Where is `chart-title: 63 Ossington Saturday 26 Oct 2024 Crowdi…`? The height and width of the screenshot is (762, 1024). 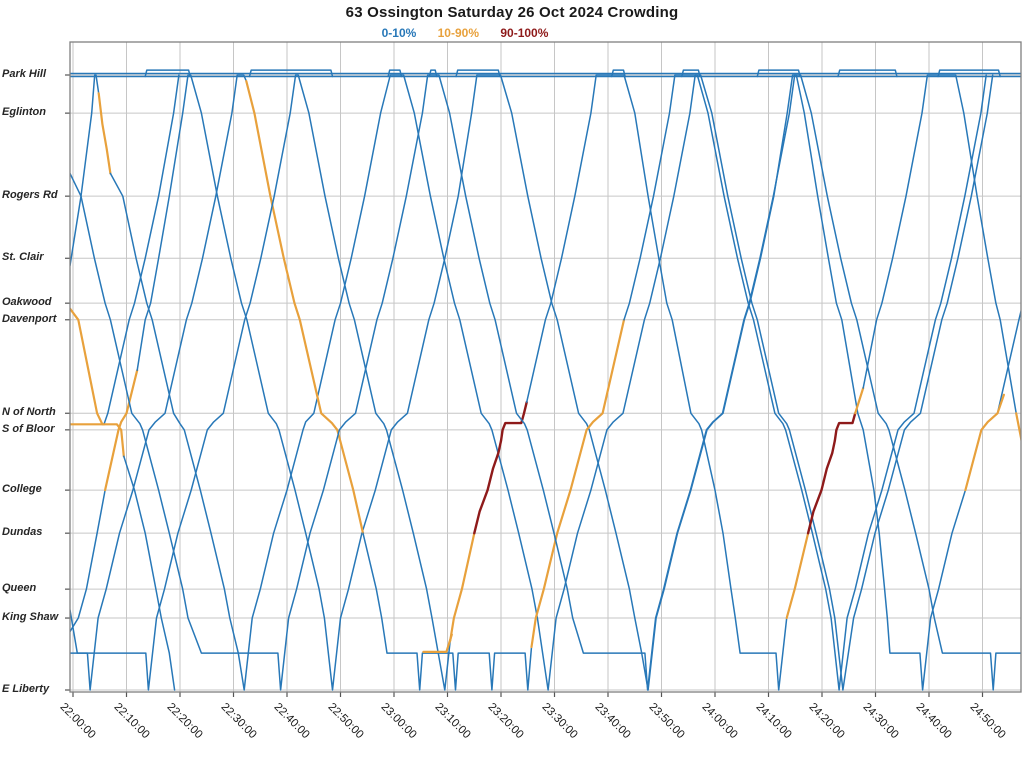
chart-title: 63 Ossington Saturday 26 Oct 2024 Crowdi… is located at coordinates (512, 12).